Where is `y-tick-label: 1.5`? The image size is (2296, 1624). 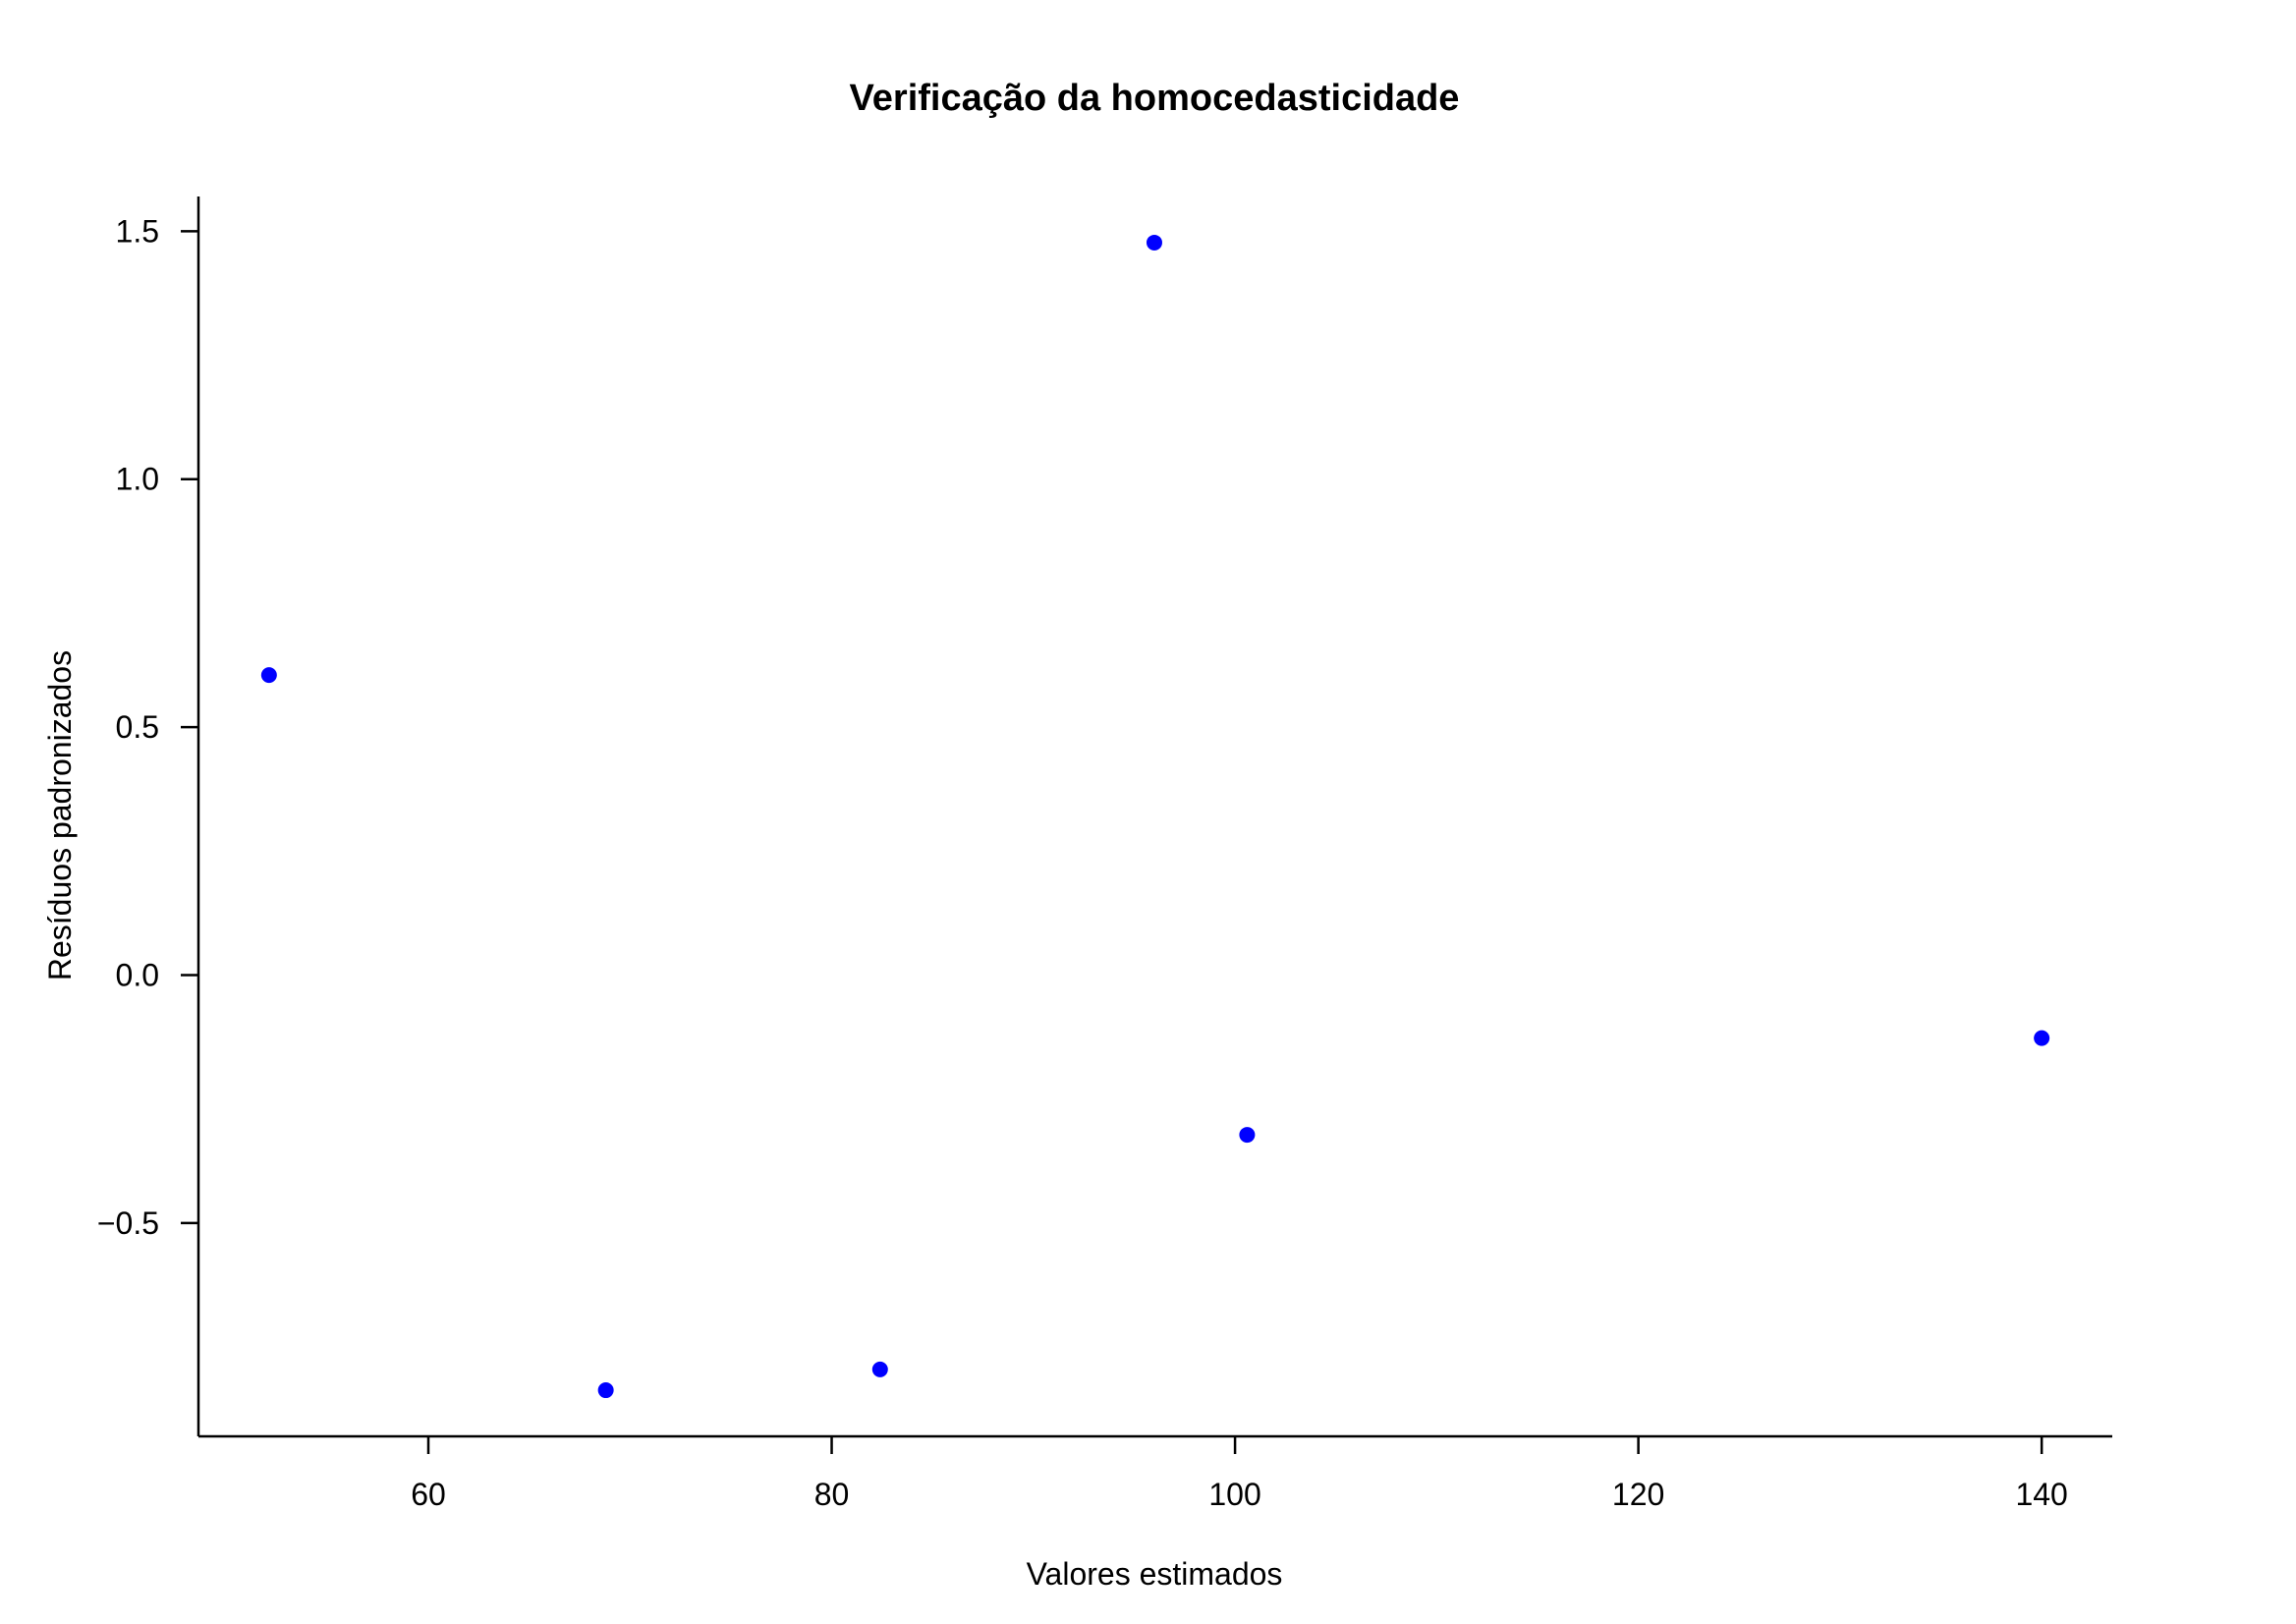
y-tick-label: 1.5 is located at coordinates (137, 231).